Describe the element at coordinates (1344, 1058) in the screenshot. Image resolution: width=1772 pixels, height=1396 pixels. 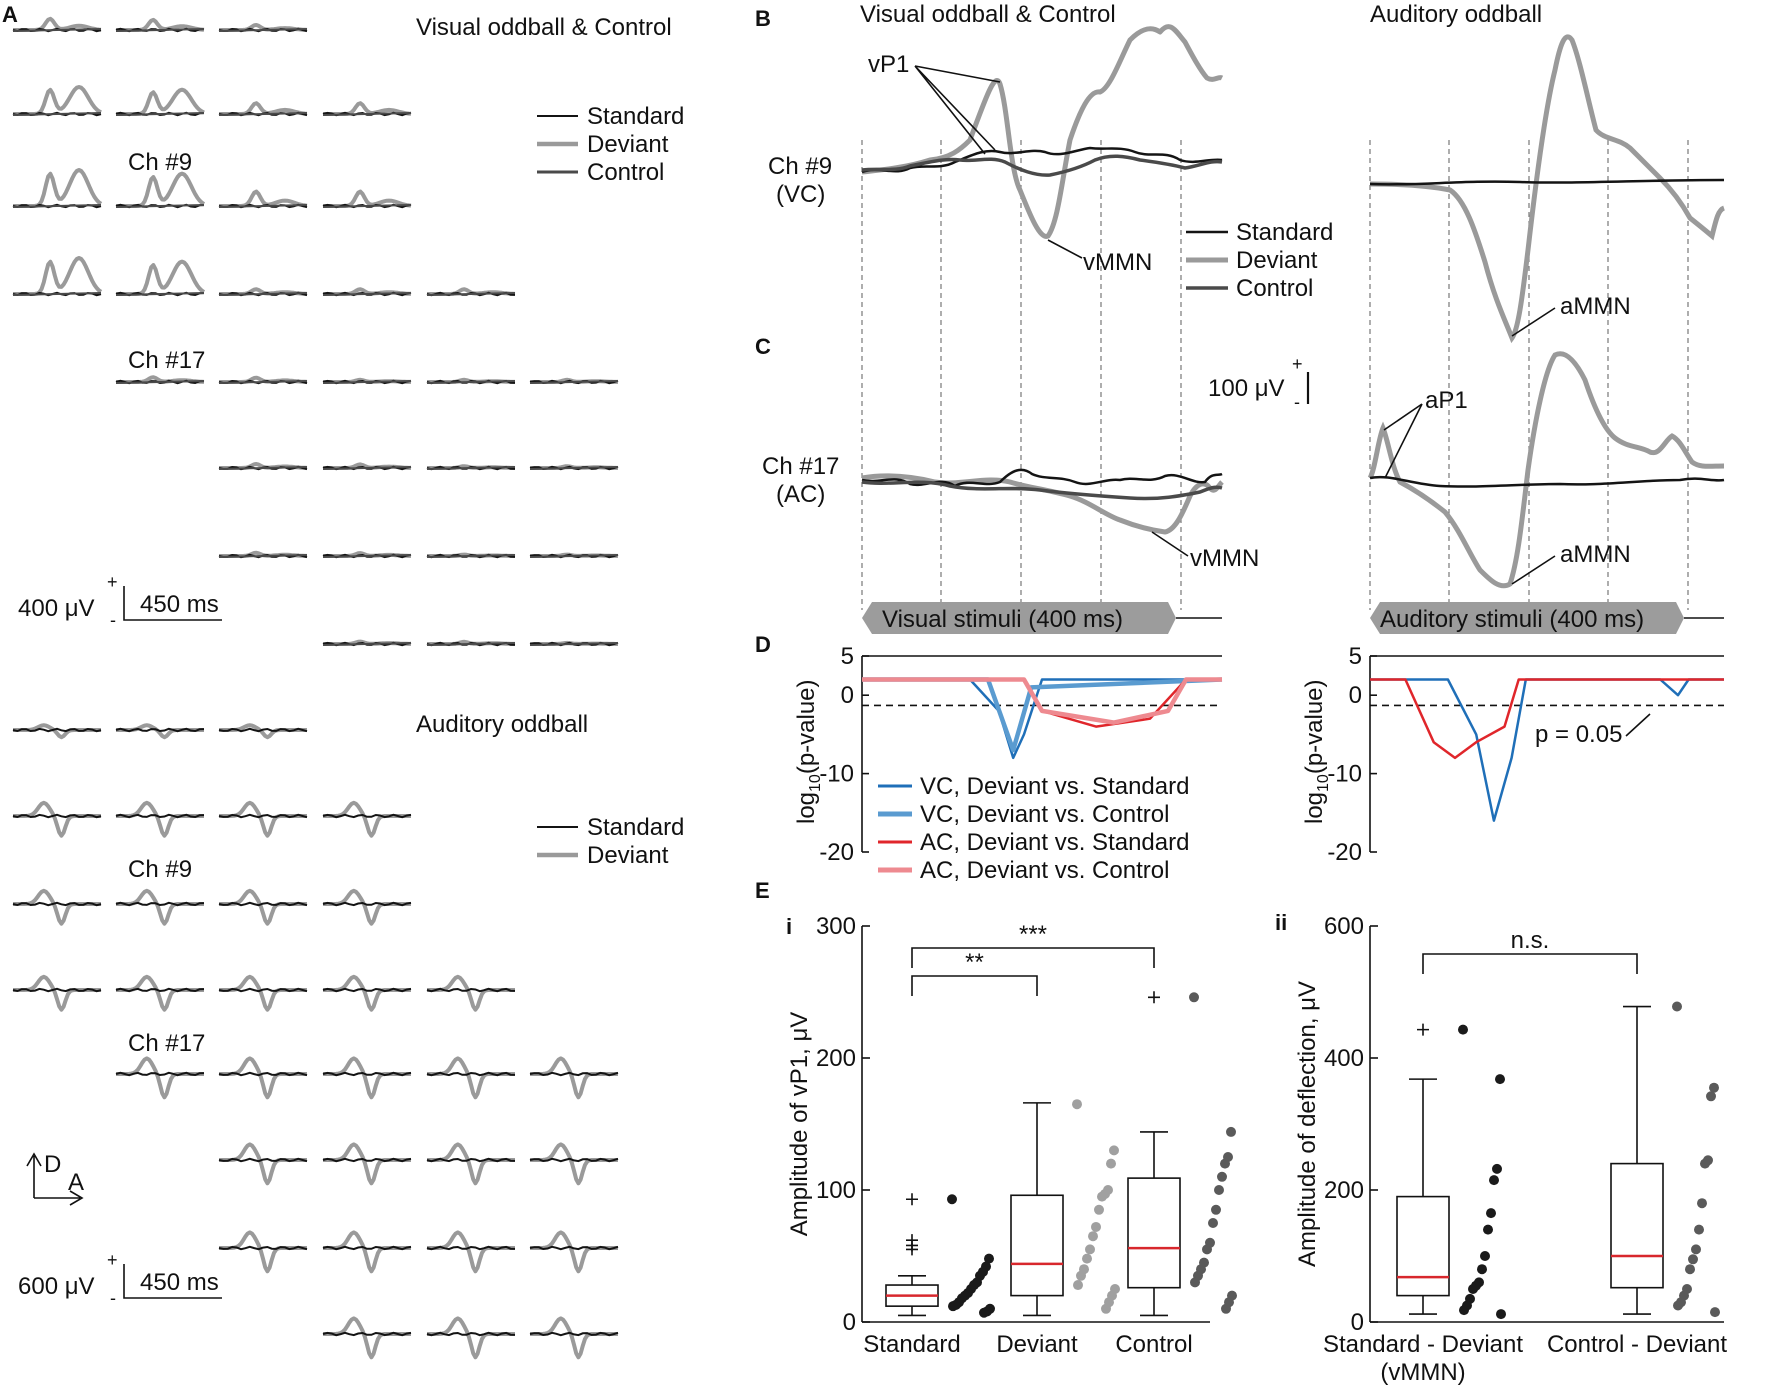
I see `y-tick-label: 400` at that location.